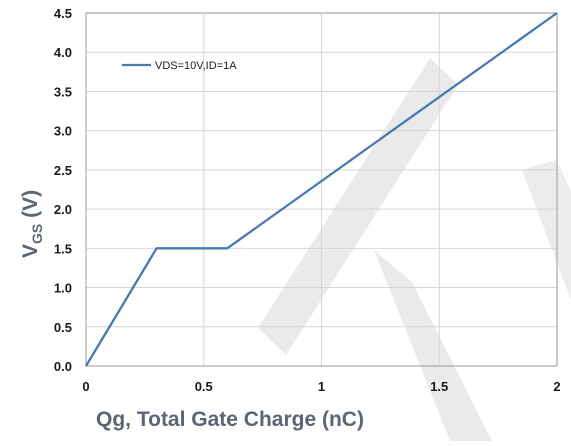  Describe the element at coordinates (63, 209) in the screenshot. I see `y-tick-label: 2.0` at that location.